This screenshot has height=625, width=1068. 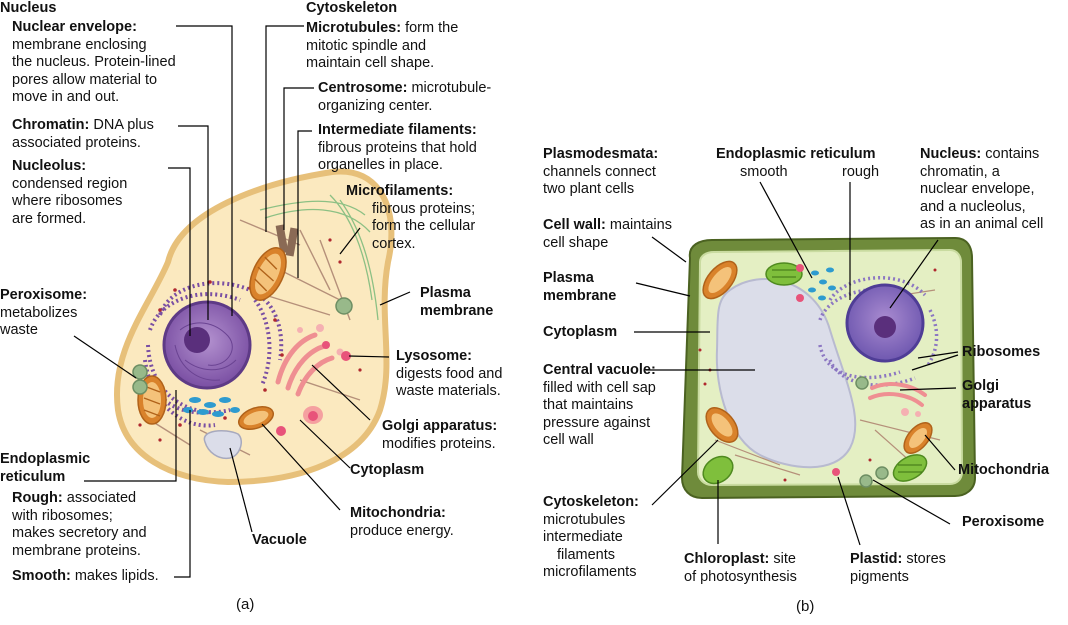 I want to click on plant-mitochondria, so click(x=817, y=357).